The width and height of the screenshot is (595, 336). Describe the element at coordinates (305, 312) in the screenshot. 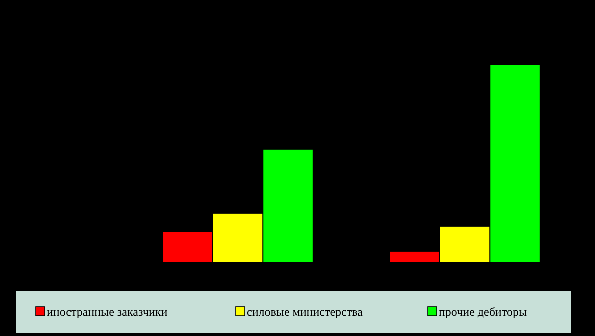

I see `legend-label: силовые министерства` at that location.